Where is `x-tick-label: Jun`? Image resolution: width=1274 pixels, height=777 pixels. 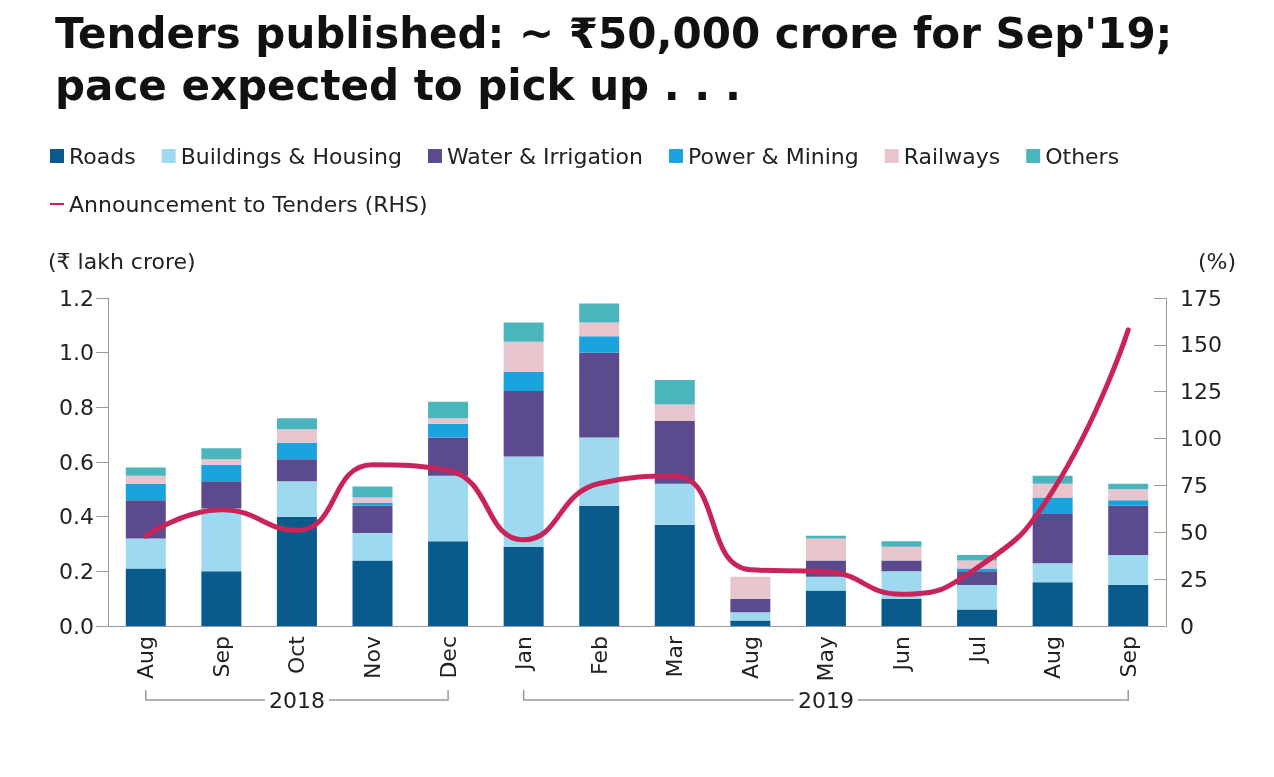
x-tick-label: Jun is located at coordinates (901, 654).